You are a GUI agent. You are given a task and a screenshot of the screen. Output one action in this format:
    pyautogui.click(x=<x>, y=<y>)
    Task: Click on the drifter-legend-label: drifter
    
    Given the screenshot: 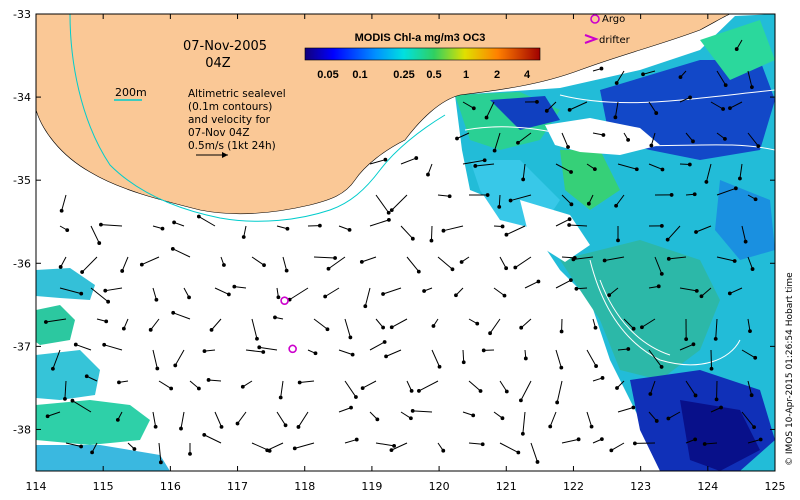 What is the action you would take?
    pyautogui.click(x=615, y=40)
    